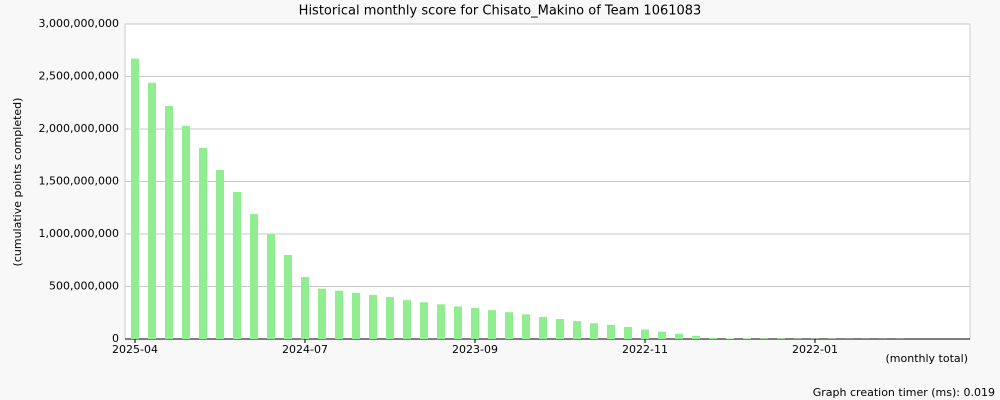 The image size is (1000, 400). What do you see at coordinates (305, 349) in the screenshot?
I see `x-tick-label: 2024-07` at bounding box center [305, 349].